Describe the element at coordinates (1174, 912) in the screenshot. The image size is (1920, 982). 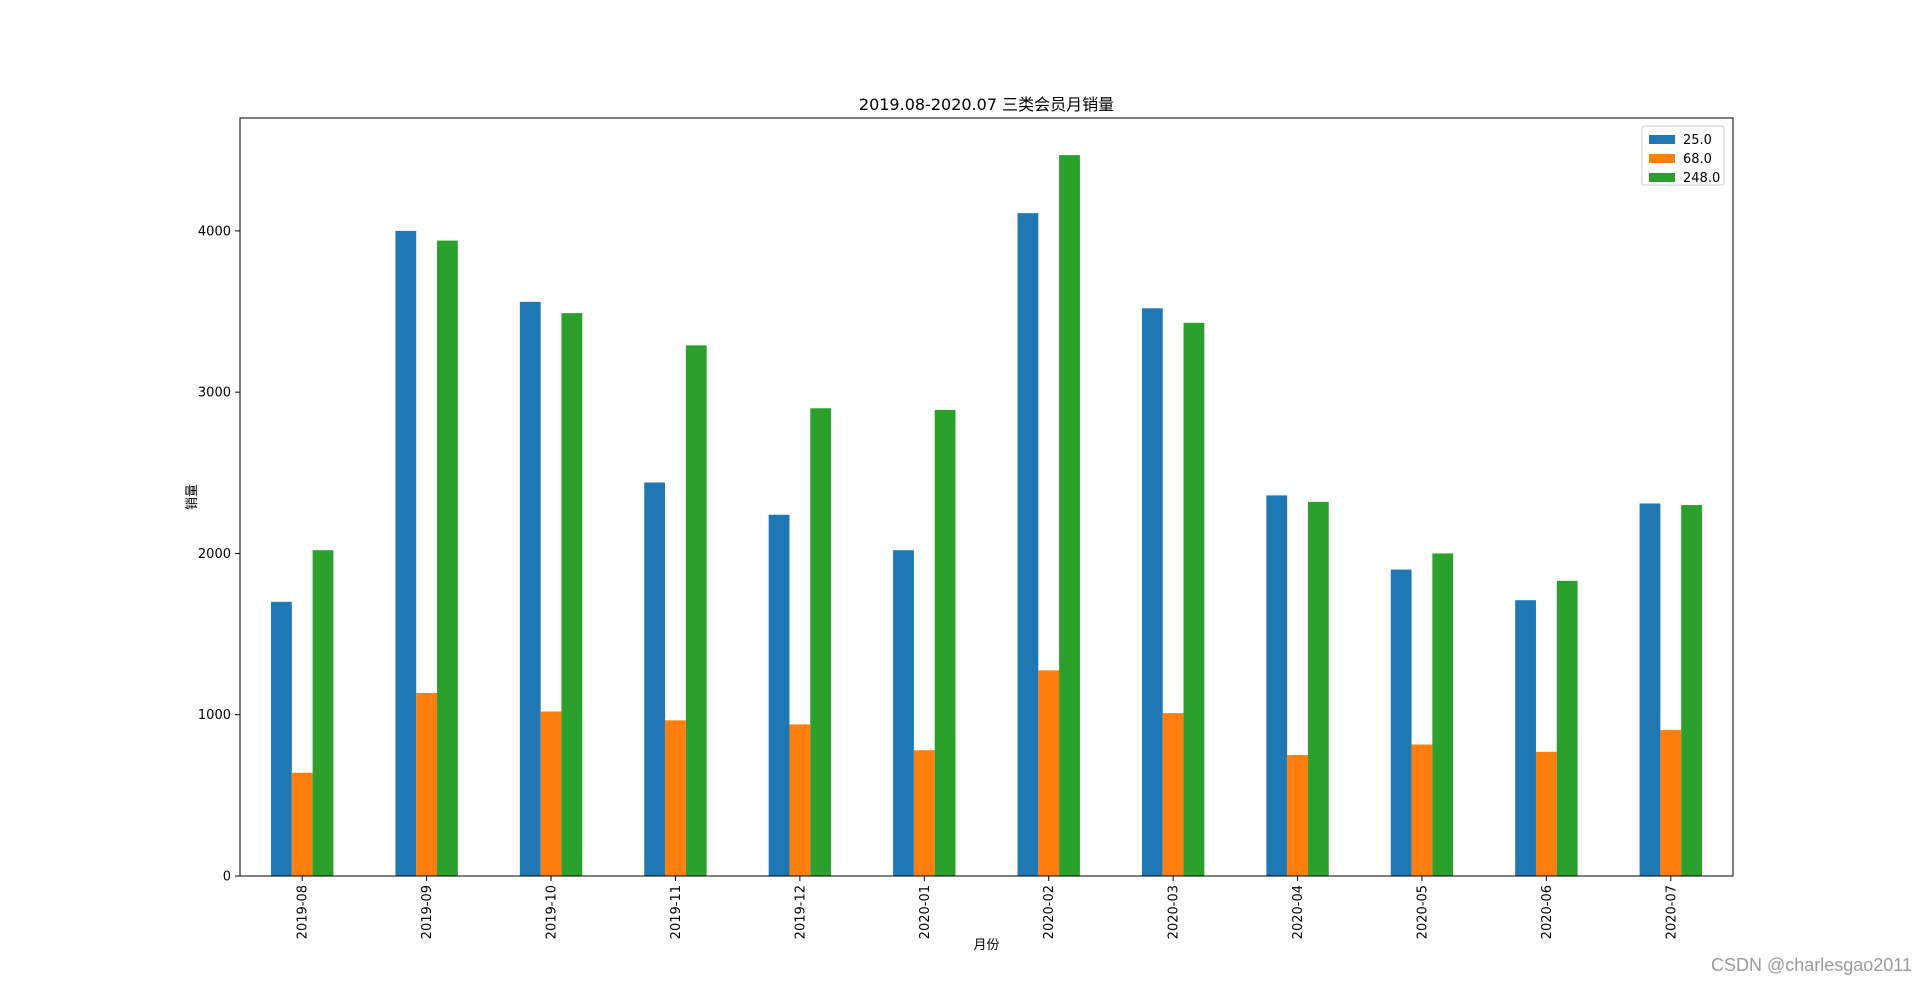
I see `x-tick-label: 2020-03` at that location.